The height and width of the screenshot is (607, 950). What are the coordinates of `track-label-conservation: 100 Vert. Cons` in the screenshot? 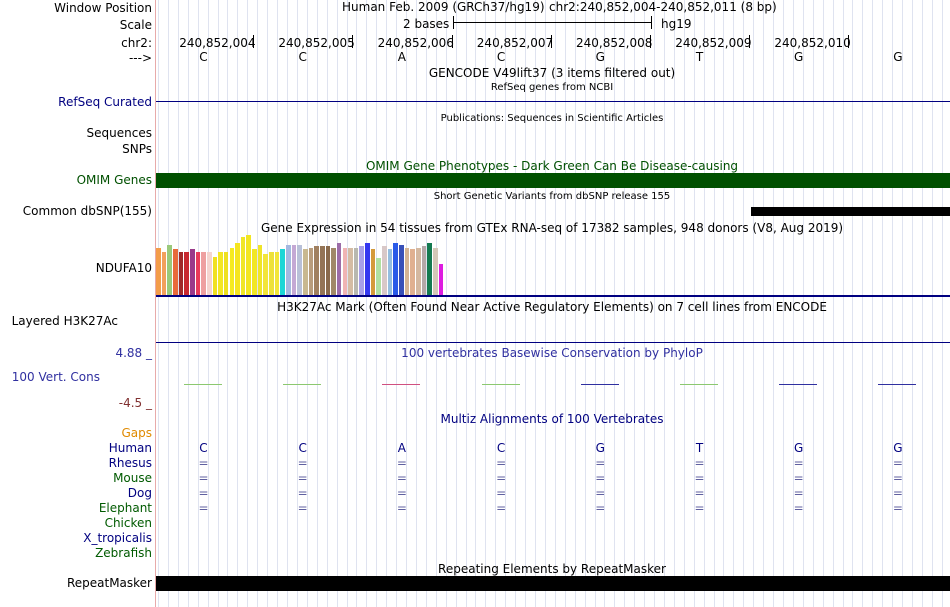 It's located at (55, 377).